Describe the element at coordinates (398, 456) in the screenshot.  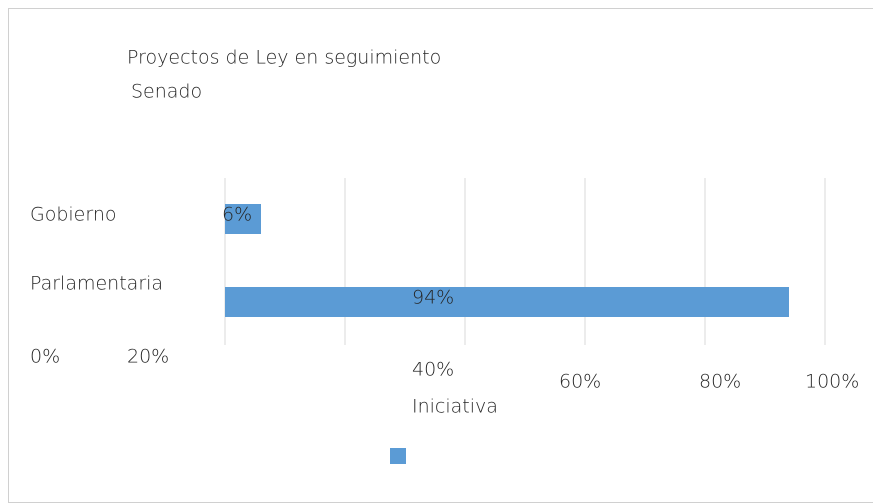
I see `legend-swatch` at that location.